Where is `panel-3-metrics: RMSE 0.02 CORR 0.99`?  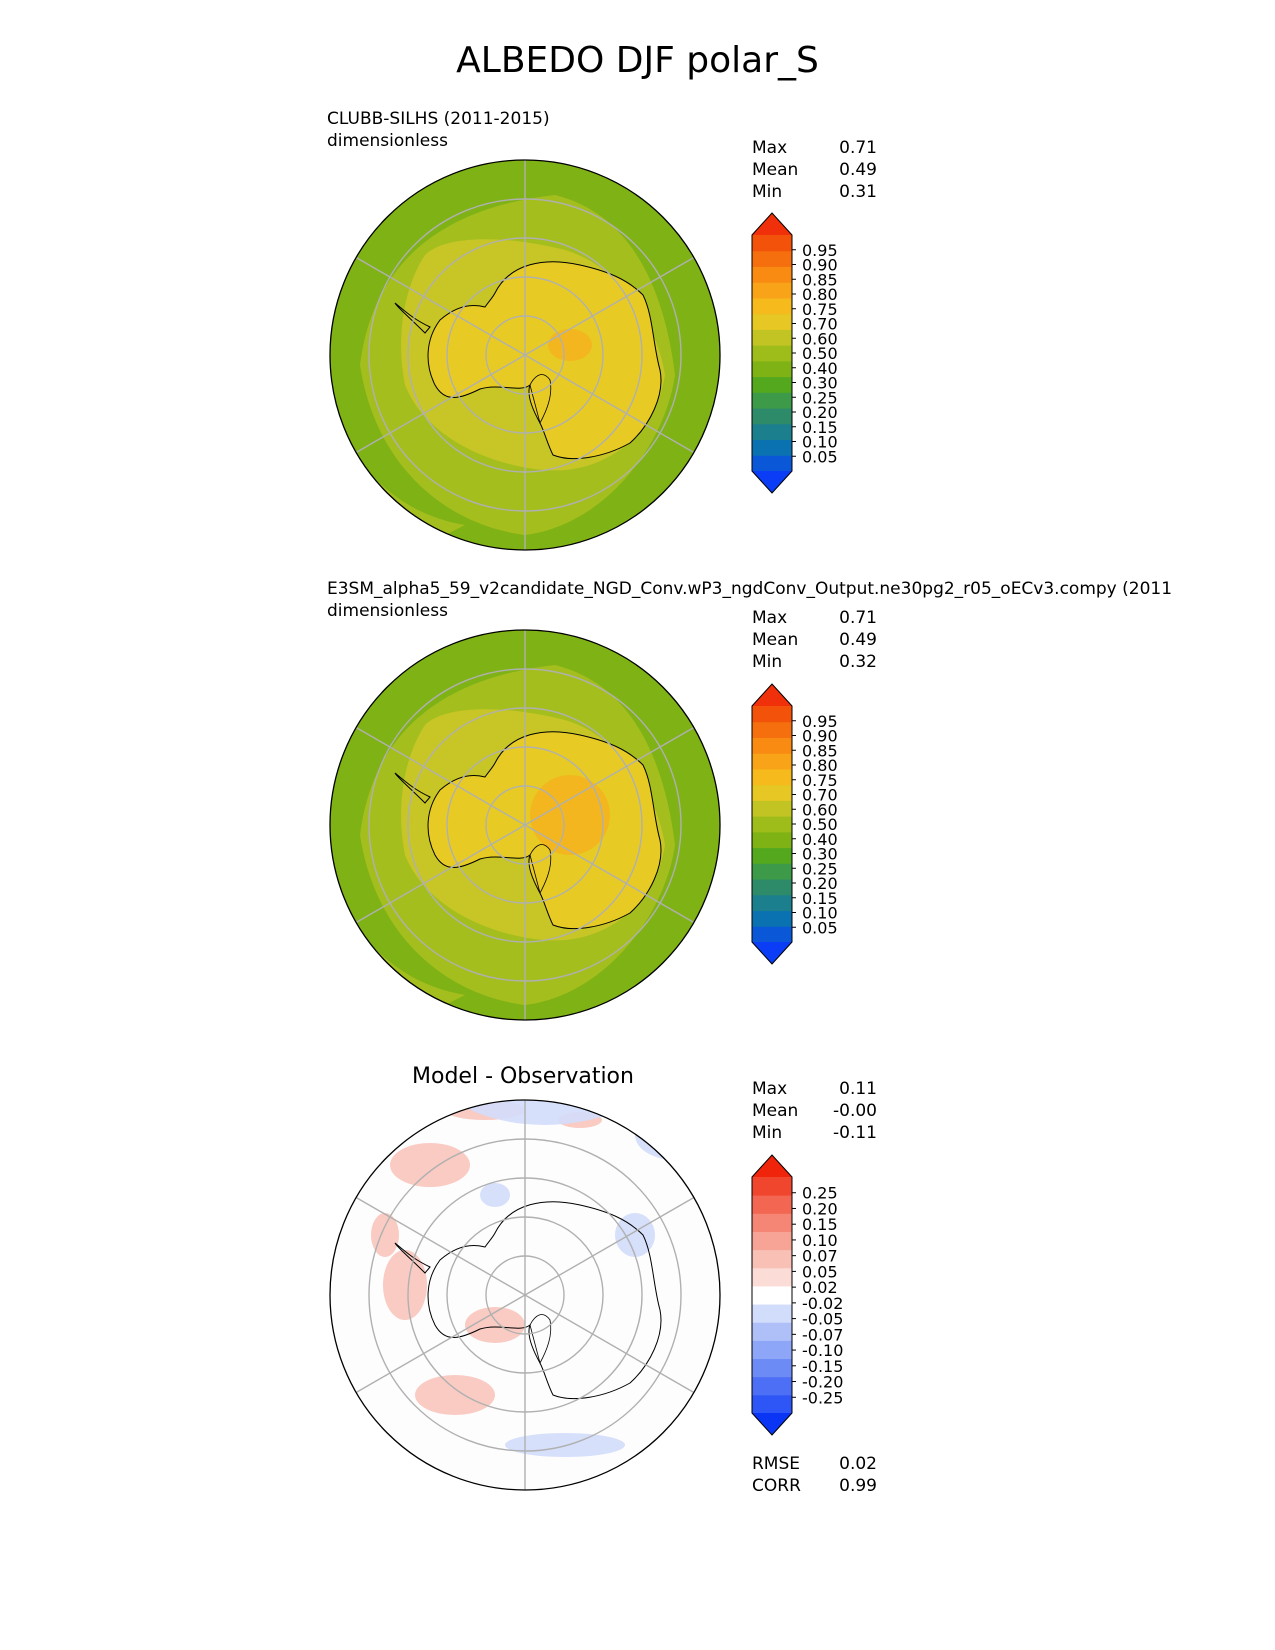
panel-3-metrics: RMSE 0.02 CORR 0.99 is located at coordinates (814, 1475).